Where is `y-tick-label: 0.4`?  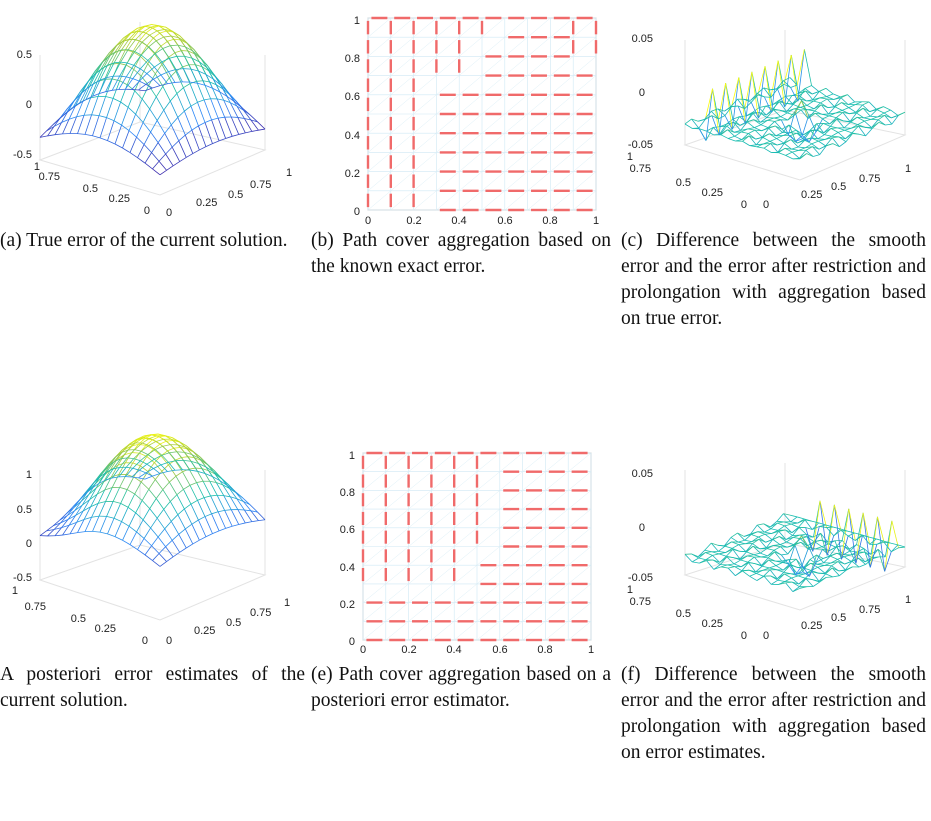
y-tick-label: 0.4 is located at coordinates (352, 136).